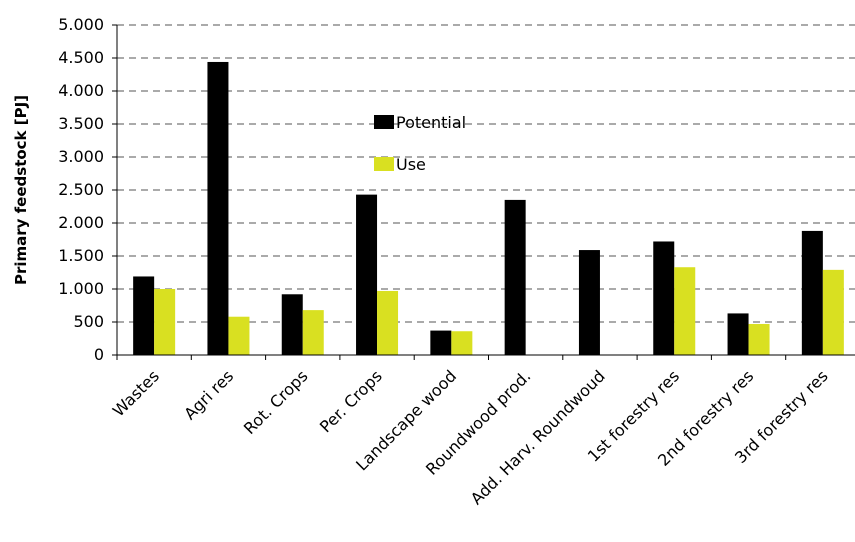 The height and width of the screenshot is (542, 855). Describe the element at coordinates (81, 57) in the screenshot. I see `y-tick-label: 4.500` at that location.